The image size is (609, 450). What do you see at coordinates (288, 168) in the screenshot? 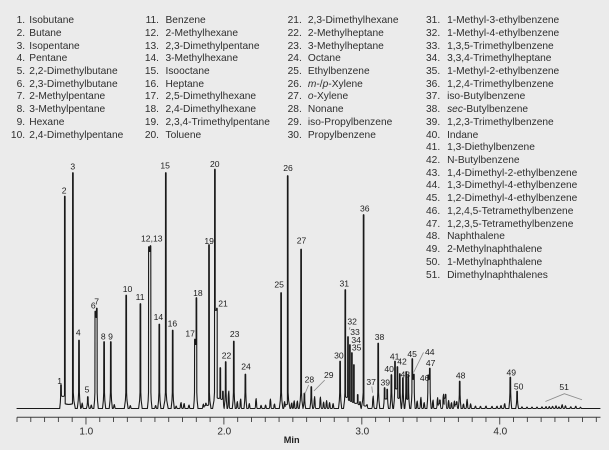
I see `svg-text: 26` at bounding box center [288, 168].